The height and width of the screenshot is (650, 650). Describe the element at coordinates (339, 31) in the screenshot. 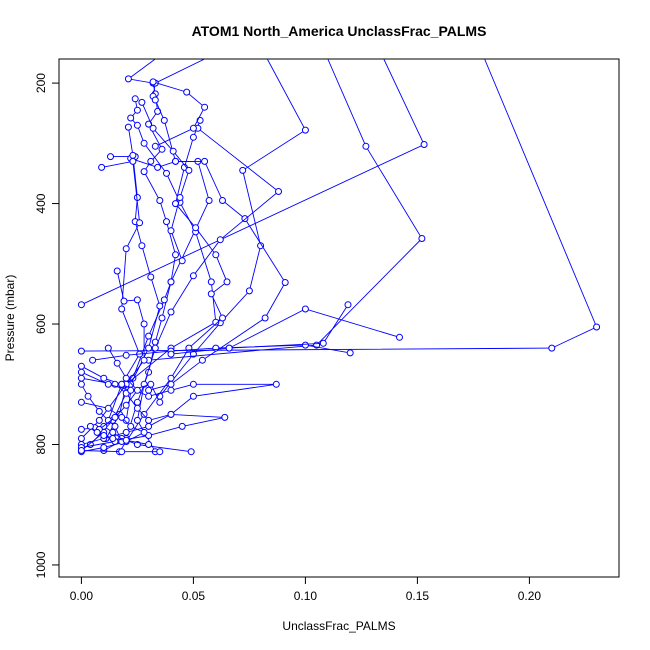

I see `chart-title: ATOM1 North_America UnclassFrac_PALMS` at that location.